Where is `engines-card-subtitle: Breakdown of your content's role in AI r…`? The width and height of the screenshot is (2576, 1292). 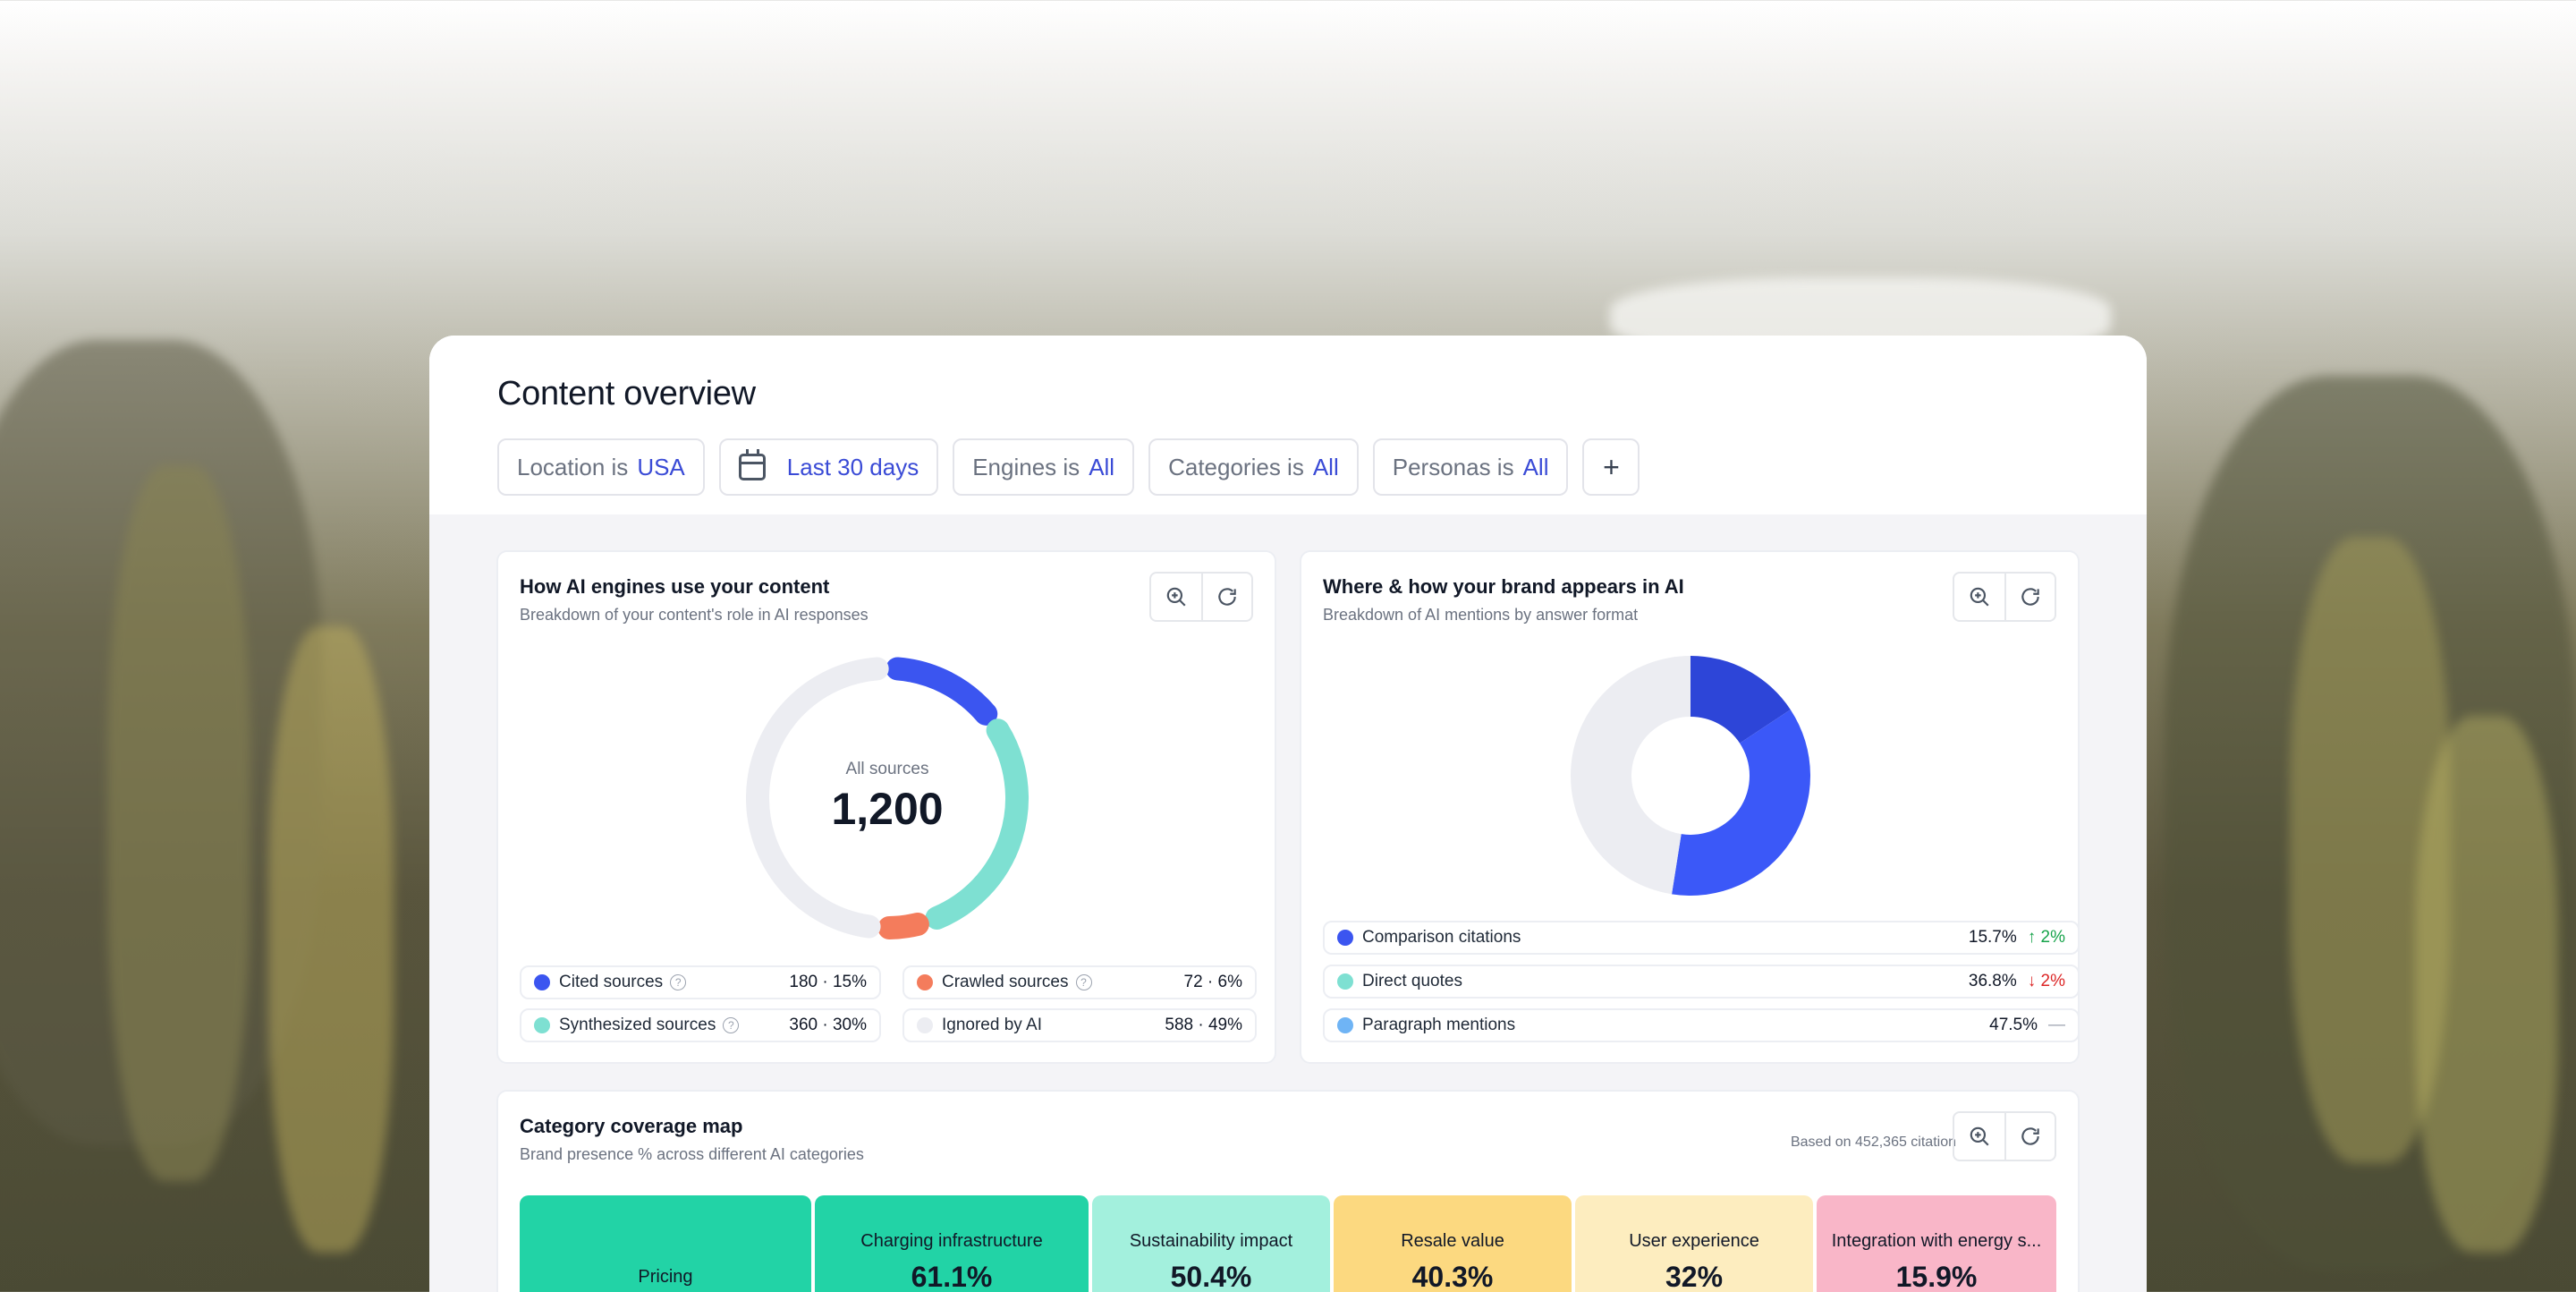
engines-card-subtitle: Breakdown of your content's role in AI r… is located at coordinates (694, 615).